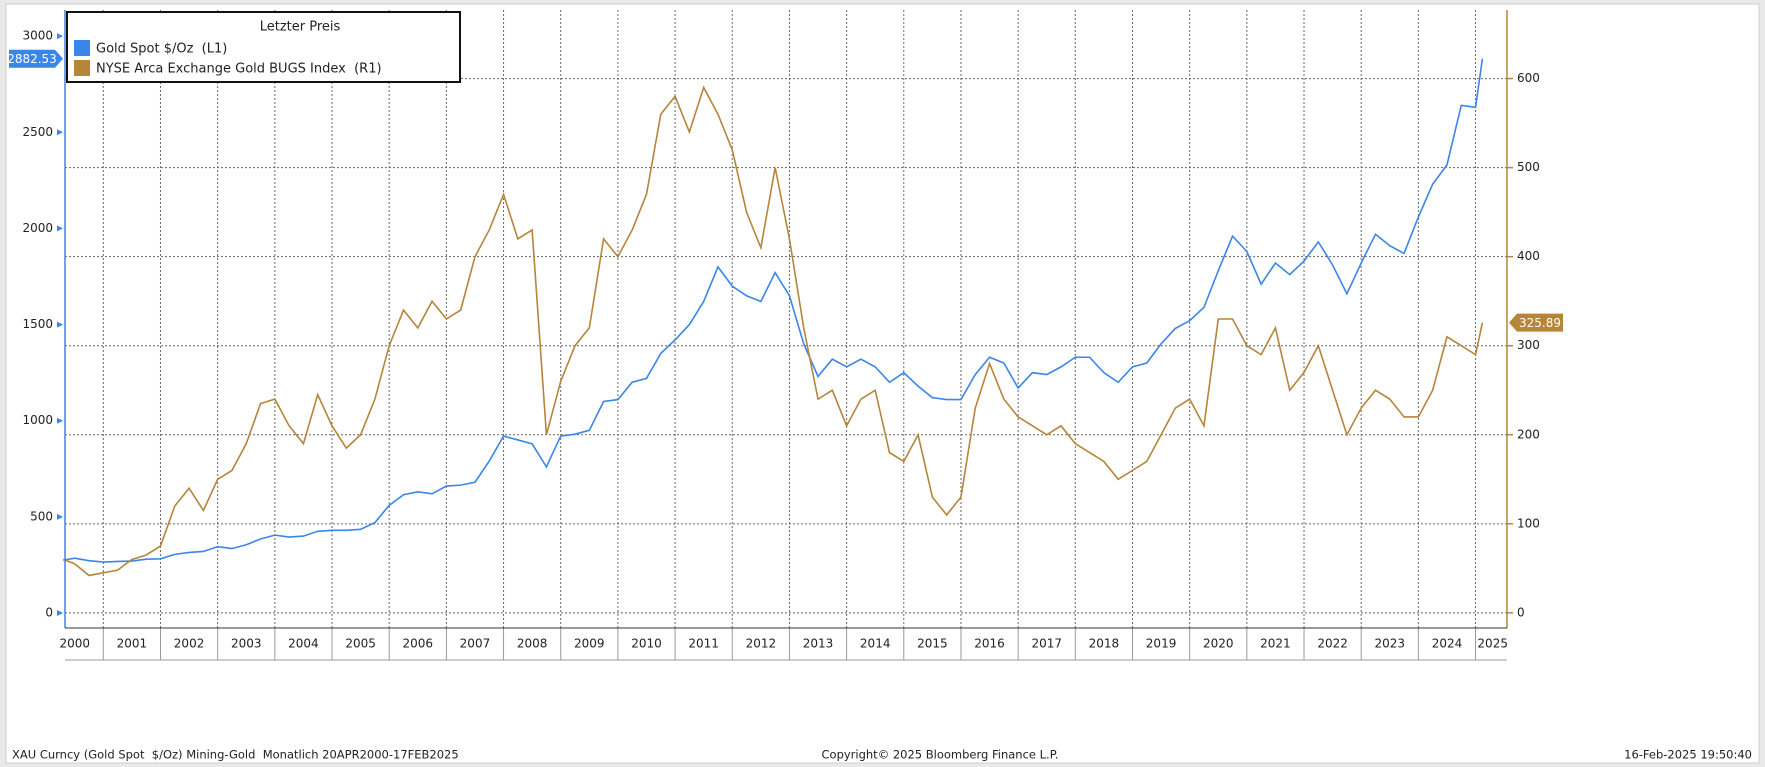 Image resolution: width=1765 pixels, height=767 pixels. What do you see at coordinates (646, 644) in the screenshot?
I see `x-tick-label: 2010` at bounding box center [646, 644].